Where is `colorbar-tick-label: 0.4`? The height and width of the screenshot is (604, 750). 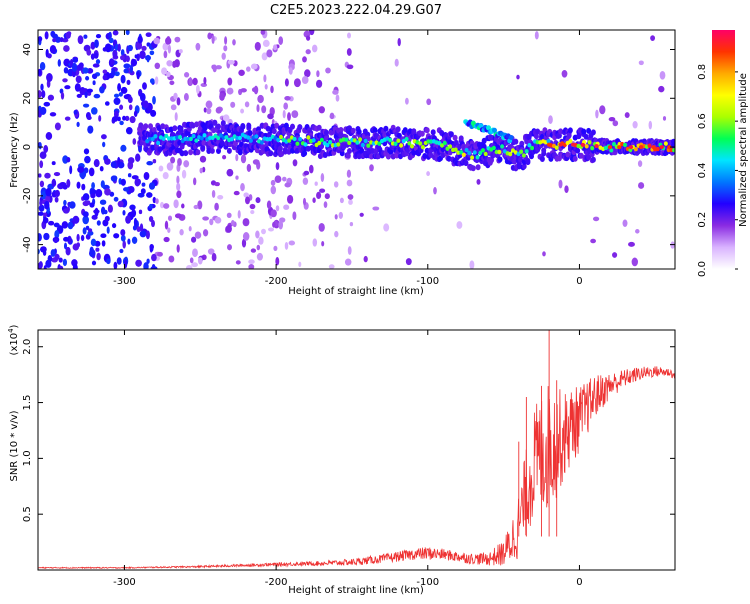
colorbar-tick-label: 0.4 is located at coordinates (702, 170).